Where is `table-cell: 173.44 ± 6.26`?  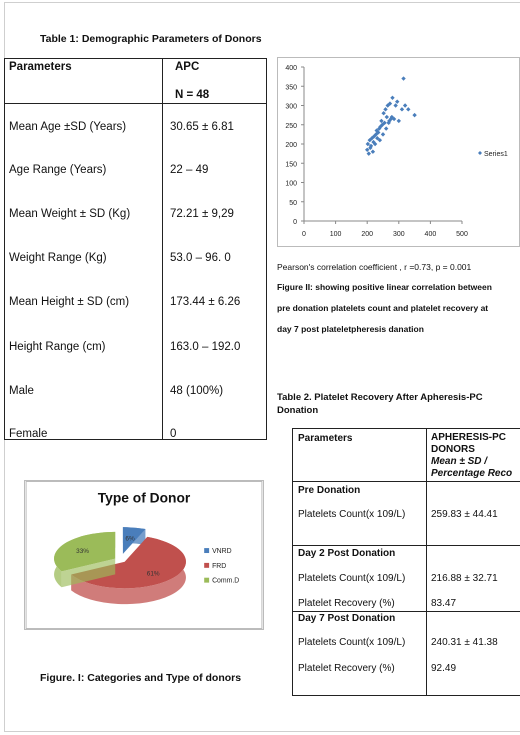 table-cell: 173.44 ± 6.26 is located at coordinates (205, 302).